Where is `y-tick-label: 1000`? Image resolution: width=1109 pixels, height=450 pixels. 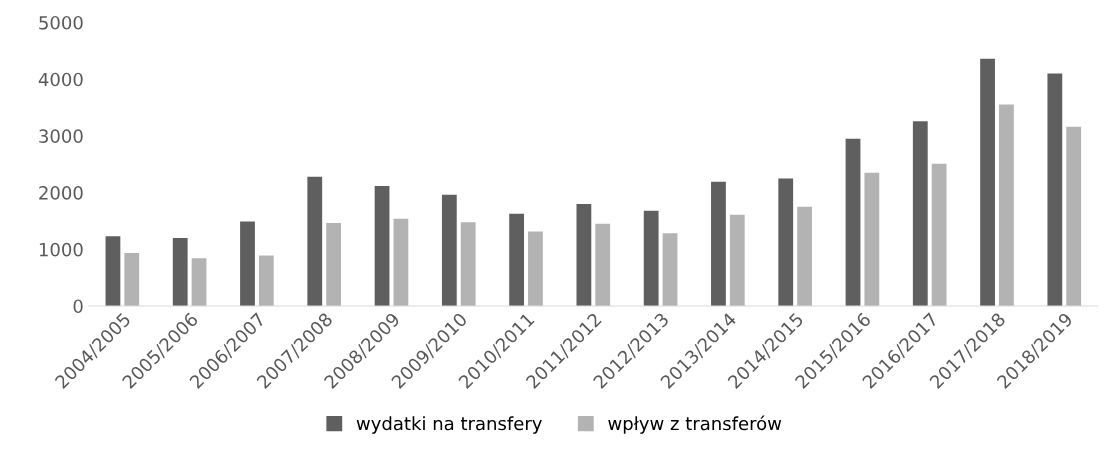 y-tick-label: 1000 is located at coordinates (61, 249).